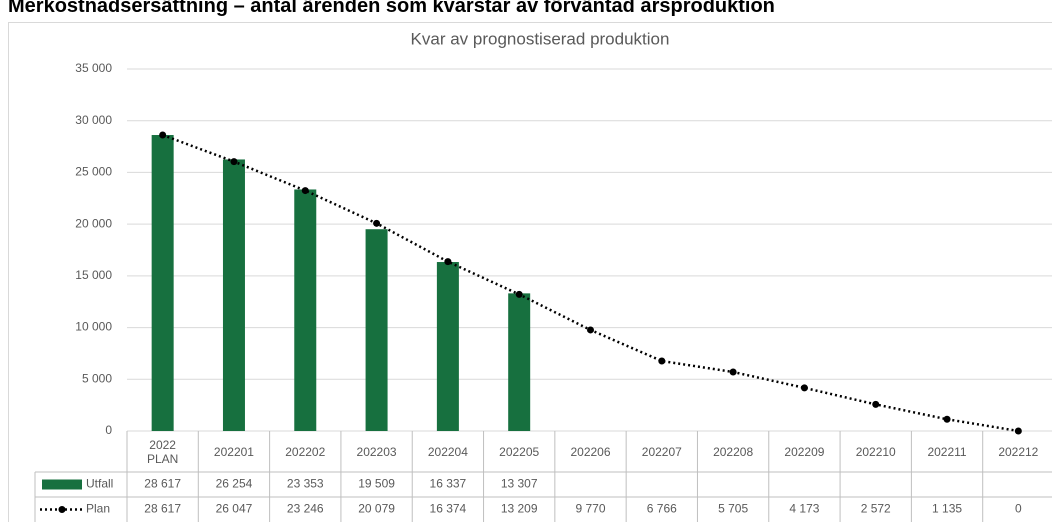  What do you see at coordinates (662, 509) in the screenshot?
I see `table-value: 6 766` at bounding box center [662, 509].